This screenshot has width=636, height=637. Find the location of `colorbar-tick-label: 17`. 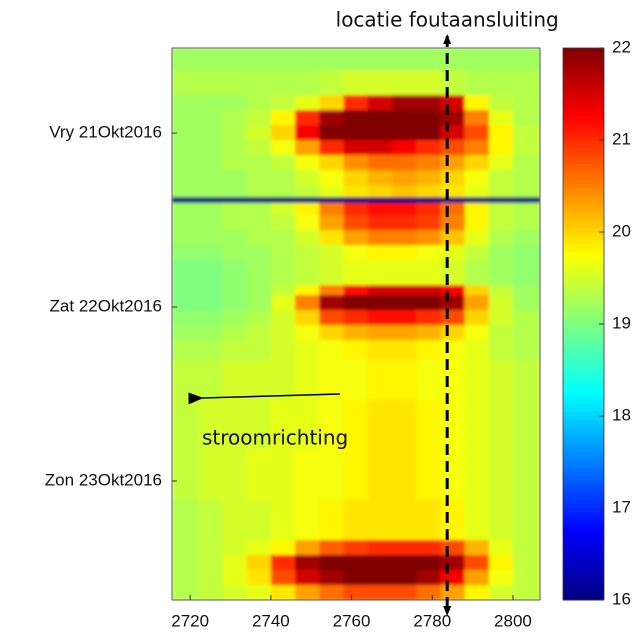

colorbar-tick-label: 17 is located at coordinates (621, 506).